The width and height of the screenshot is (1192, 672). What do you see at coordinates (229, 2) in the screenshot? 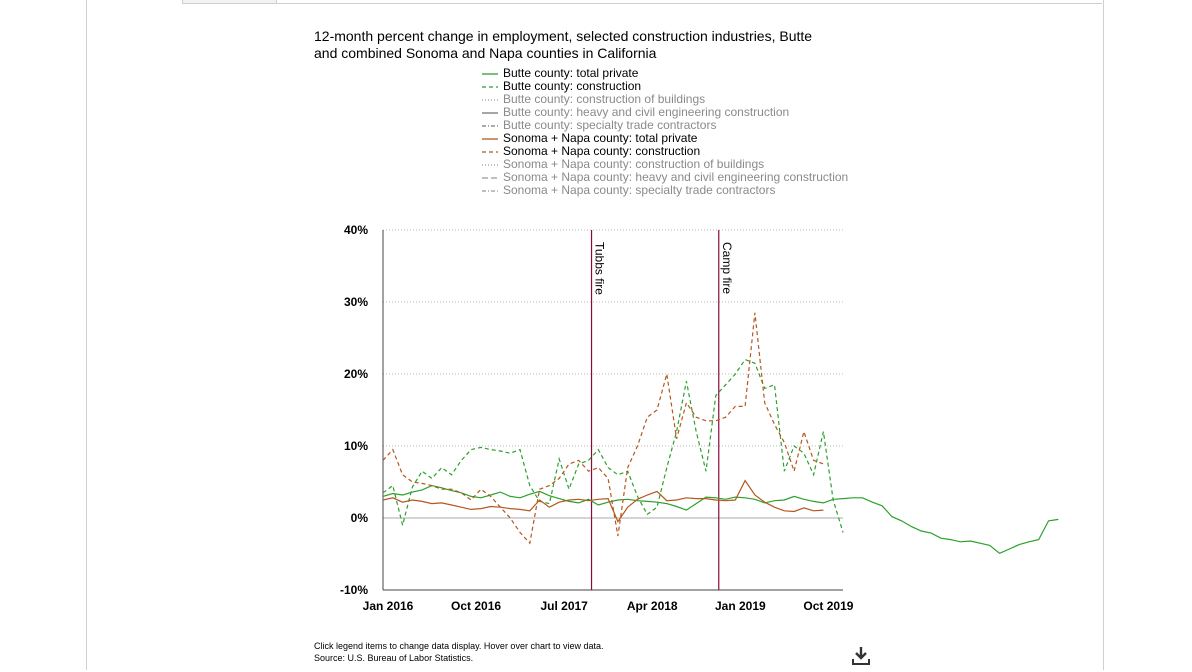
I see `tab-stub` at bounding box center [229, 2].